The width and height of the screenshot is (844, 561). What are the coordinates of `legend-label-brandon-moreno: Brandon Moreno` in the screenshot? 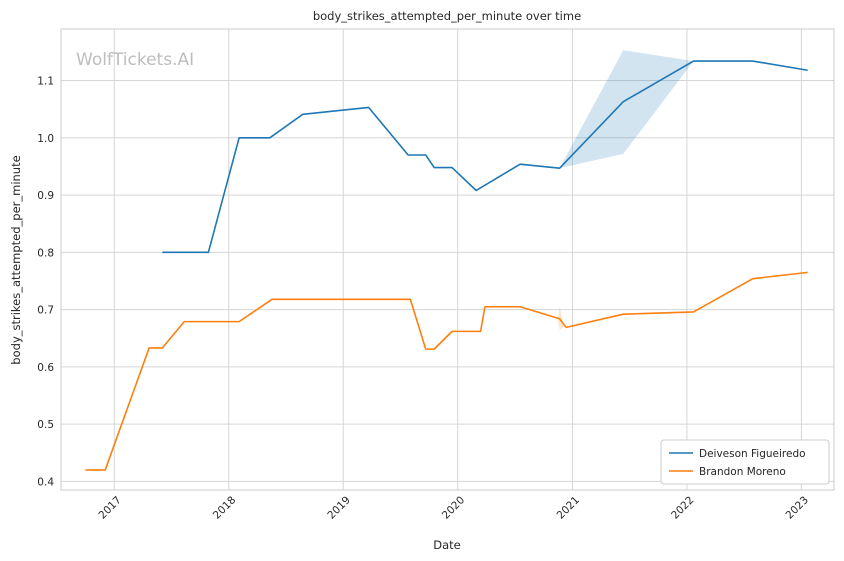 It's located at (742, 472).